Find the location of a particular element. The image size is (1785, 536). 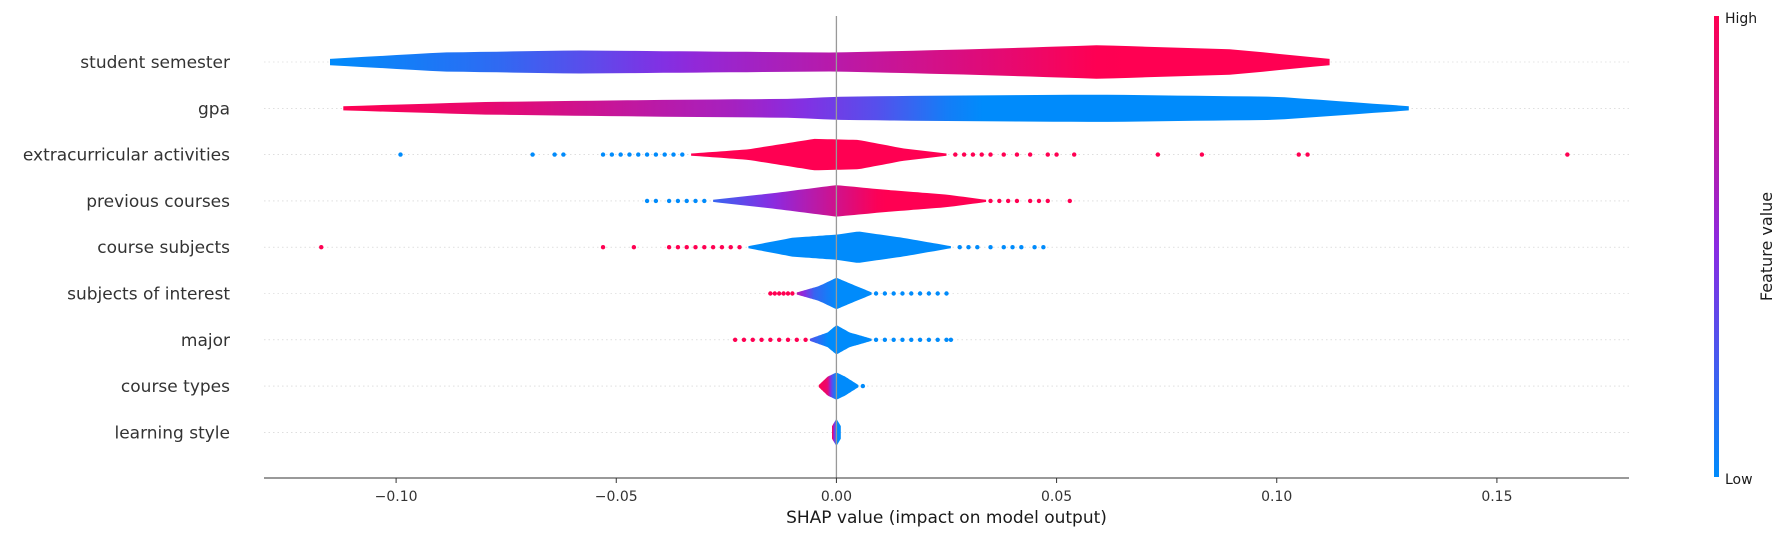

colorbar-title: Feature value is located at coordinates (1766, 246).